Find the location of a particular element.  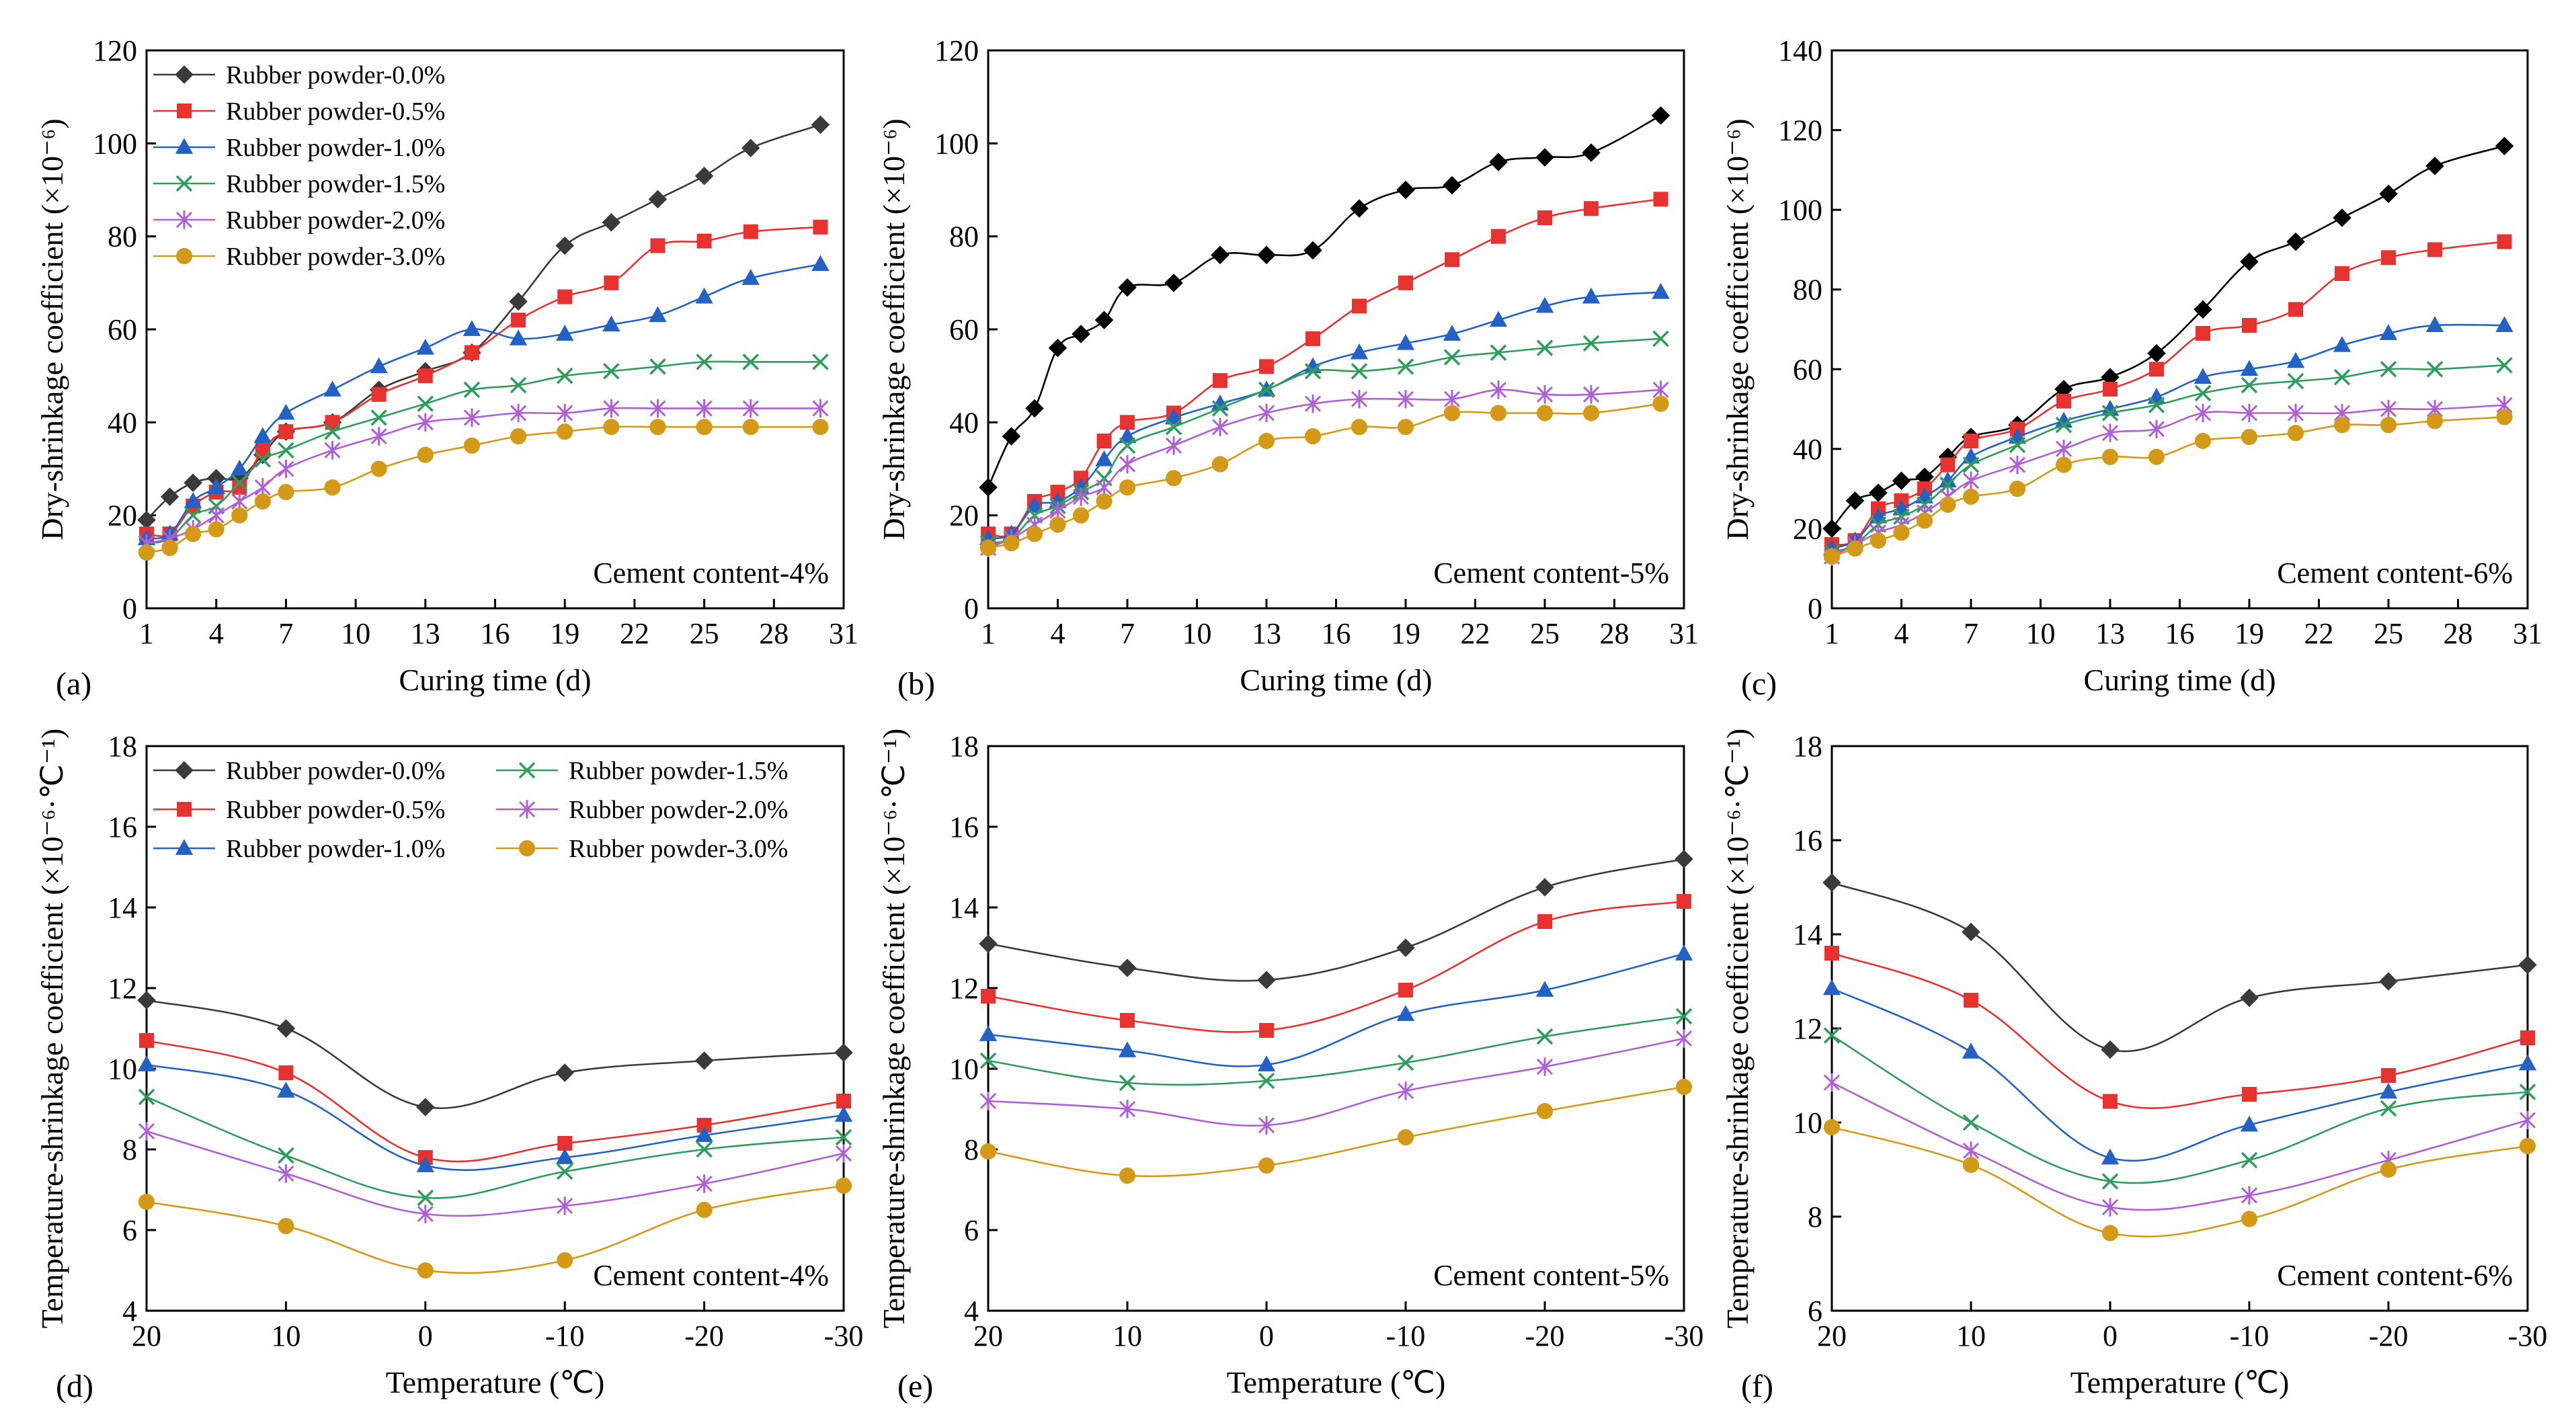

legend-label: Rubber powder-3.0% is located at coordinates (335, 257).